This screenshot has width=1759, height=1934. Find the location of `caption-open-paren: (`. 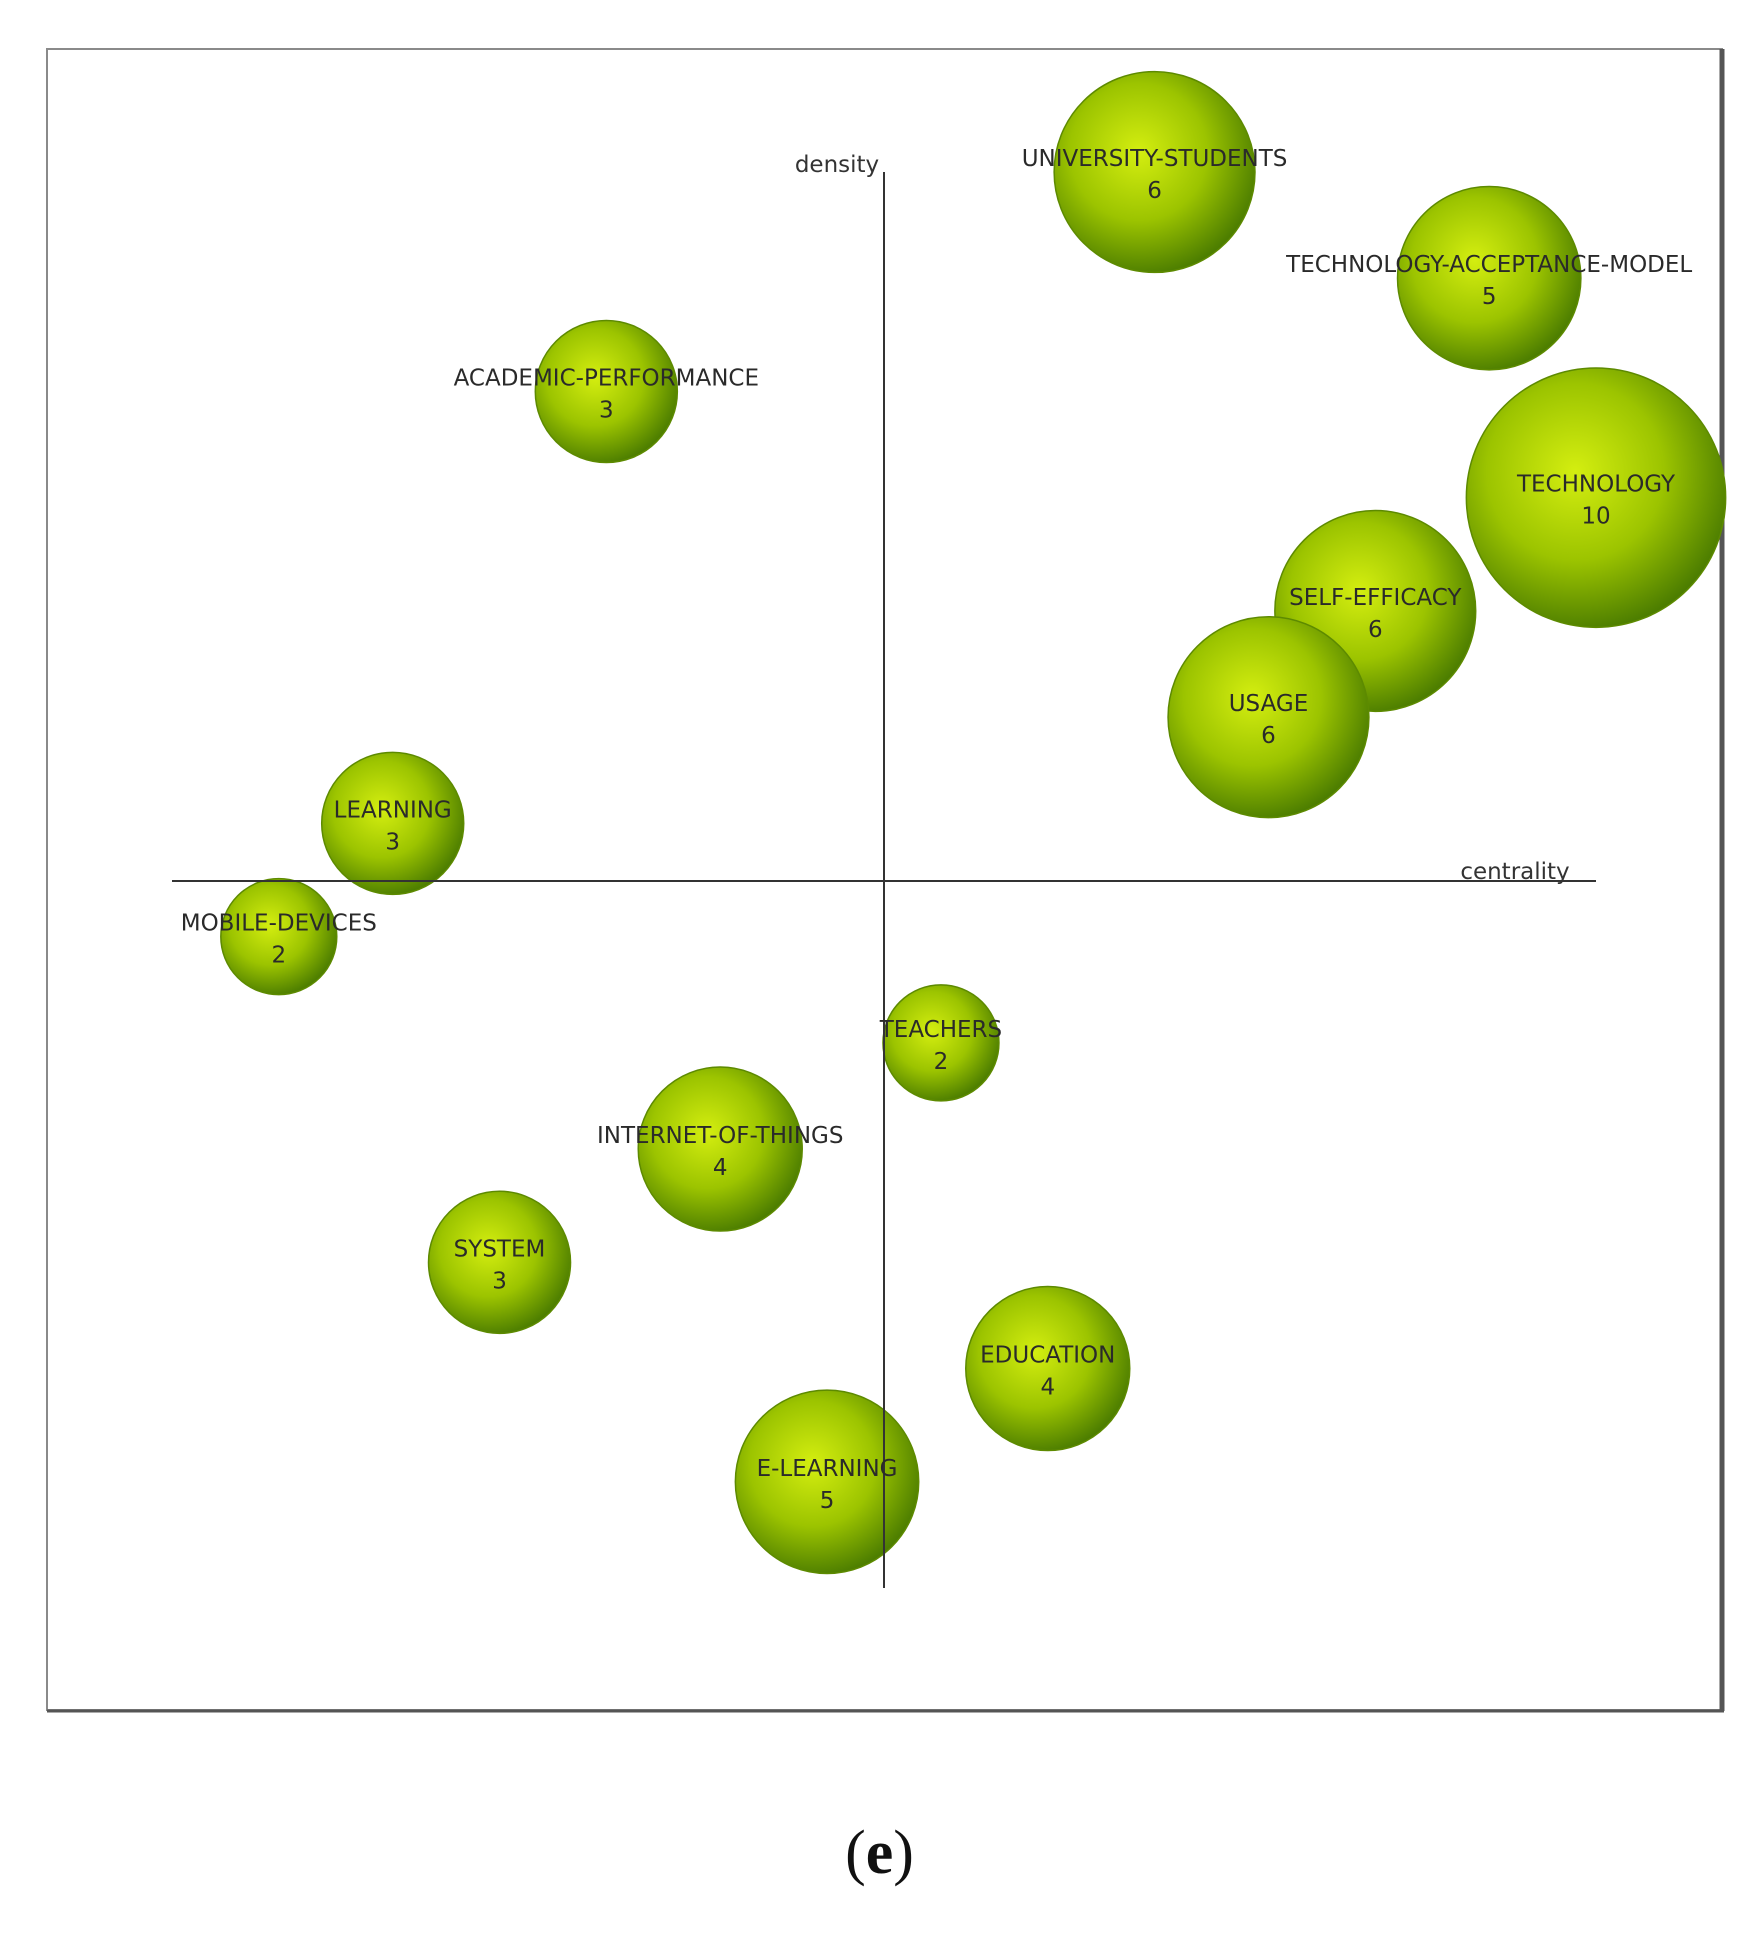

caption-open-paren: ( is located at coordinates (855, 1853).